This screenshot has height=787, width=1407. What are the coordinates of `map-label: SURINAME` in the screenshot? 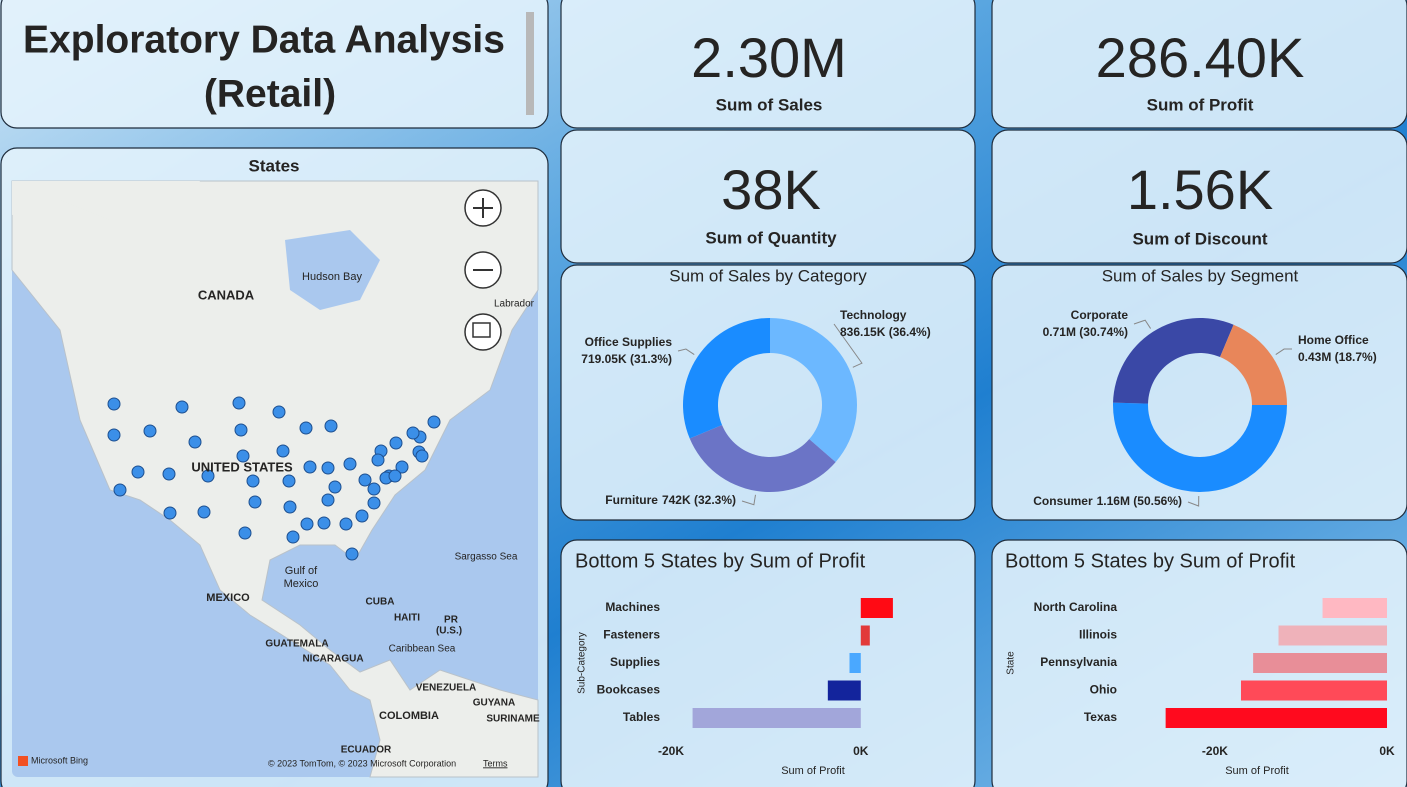 It's located at (513, 719).